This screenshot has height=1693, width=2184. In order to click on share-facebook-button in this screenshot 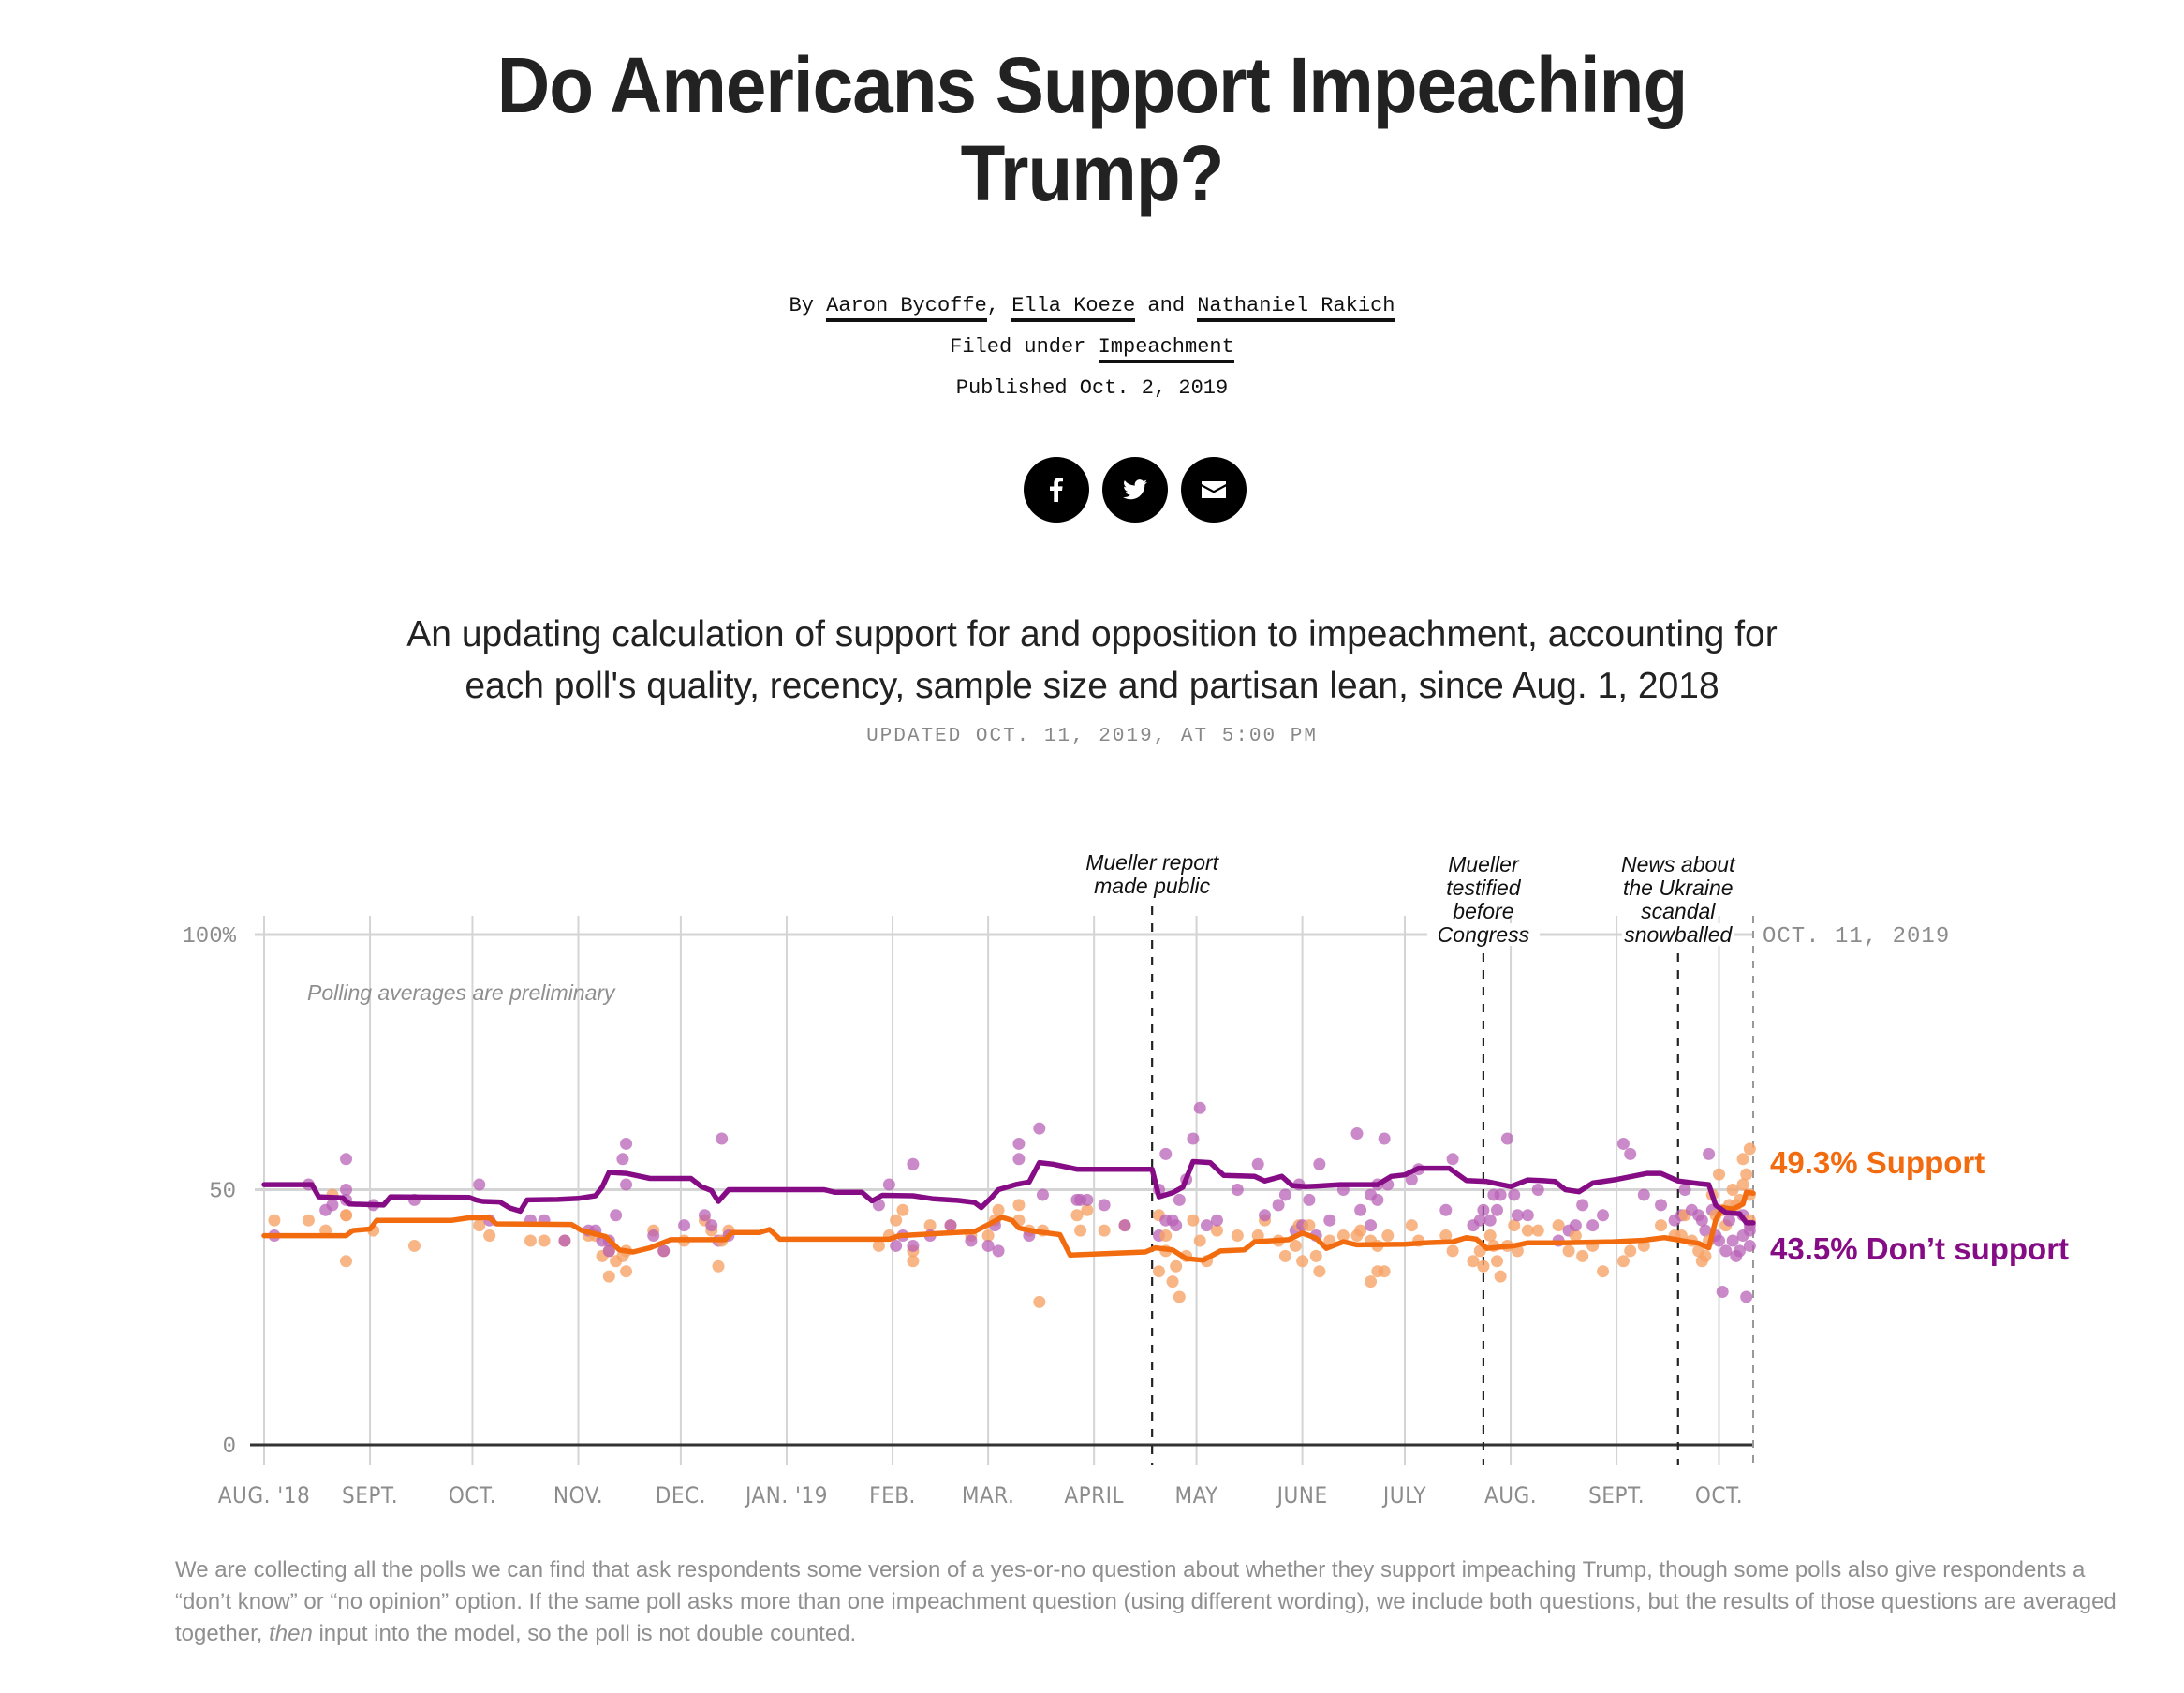, I will do `click(1056, 490)`.